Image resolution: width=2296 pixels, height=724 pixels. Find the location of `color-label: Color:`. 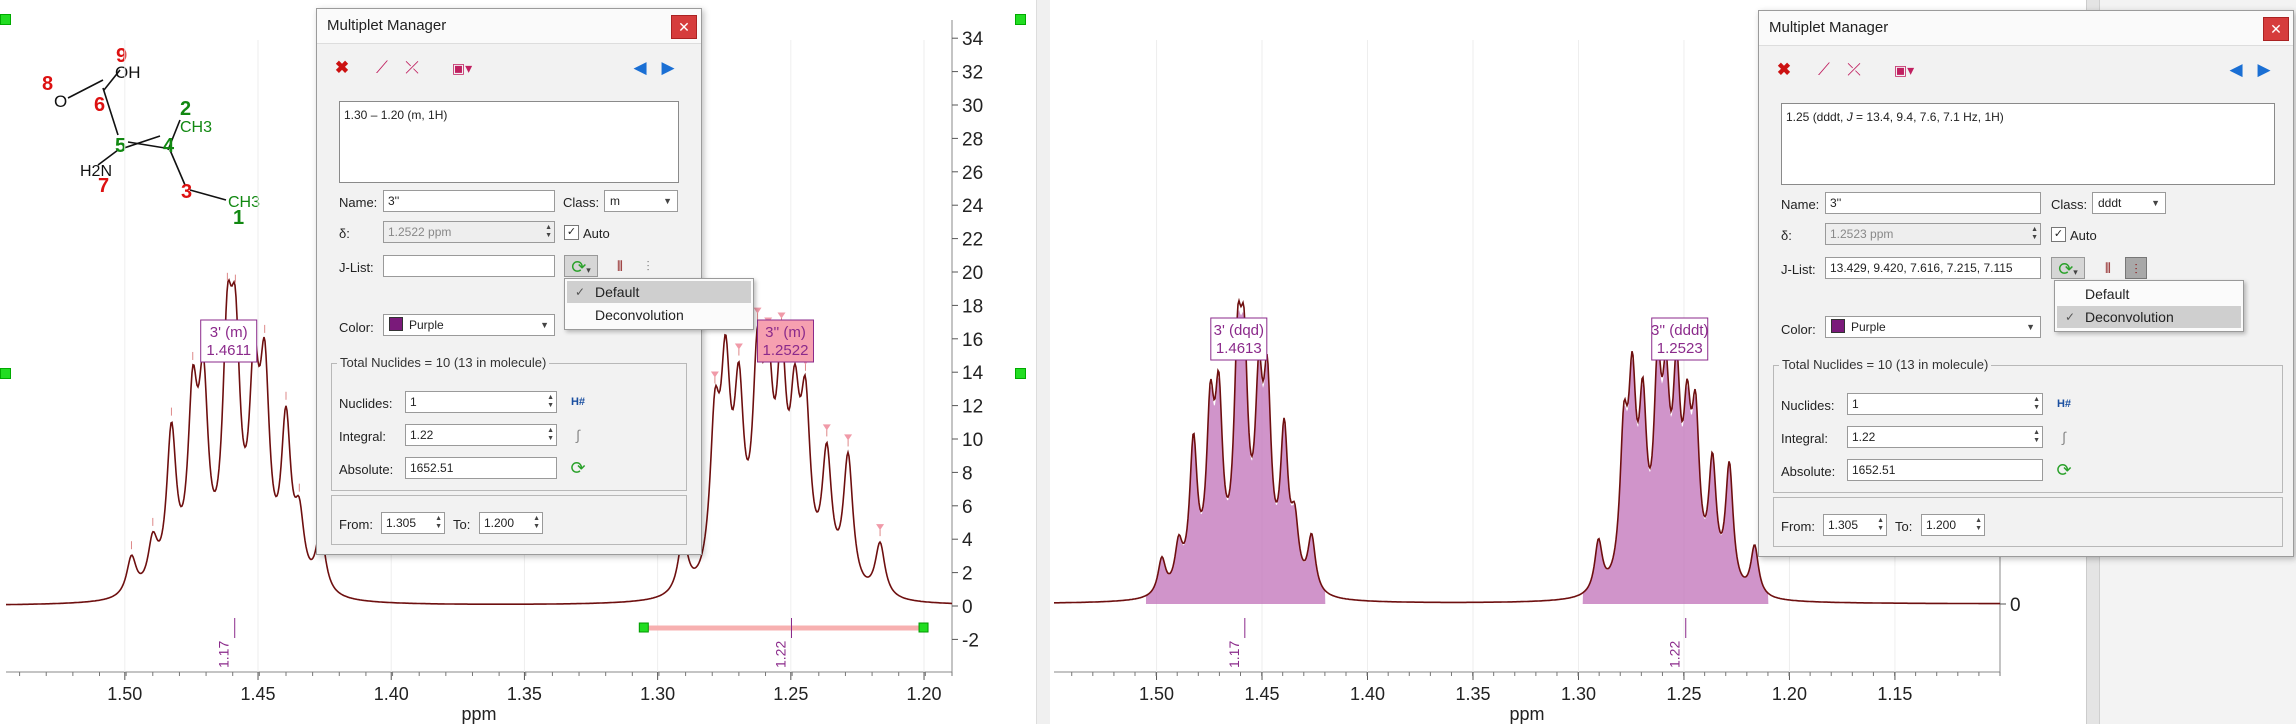

color-label: Color: is located at coordinates (1798, 329).